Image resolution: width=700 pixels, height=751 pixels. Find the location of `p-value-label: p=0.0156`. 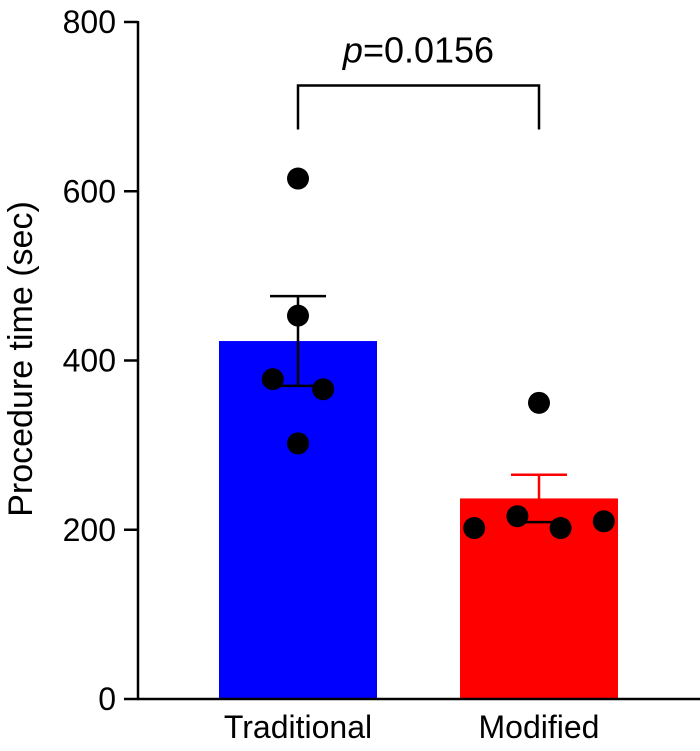

p-value-label: p=0.0156 is located at coordinates (418, 49).